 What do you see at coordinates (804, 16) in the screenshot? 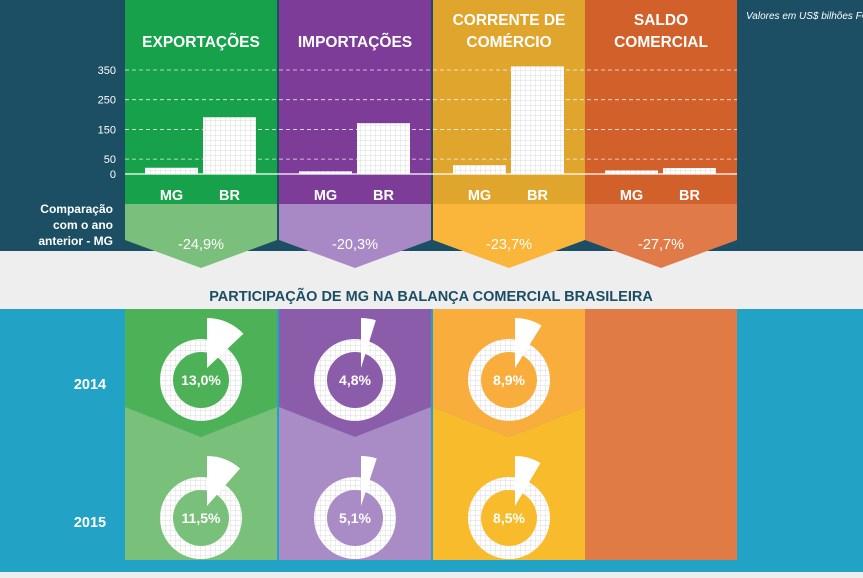
I see `units-note: Valores em US$ bilhões FOB` at bounding box center [804, 16].